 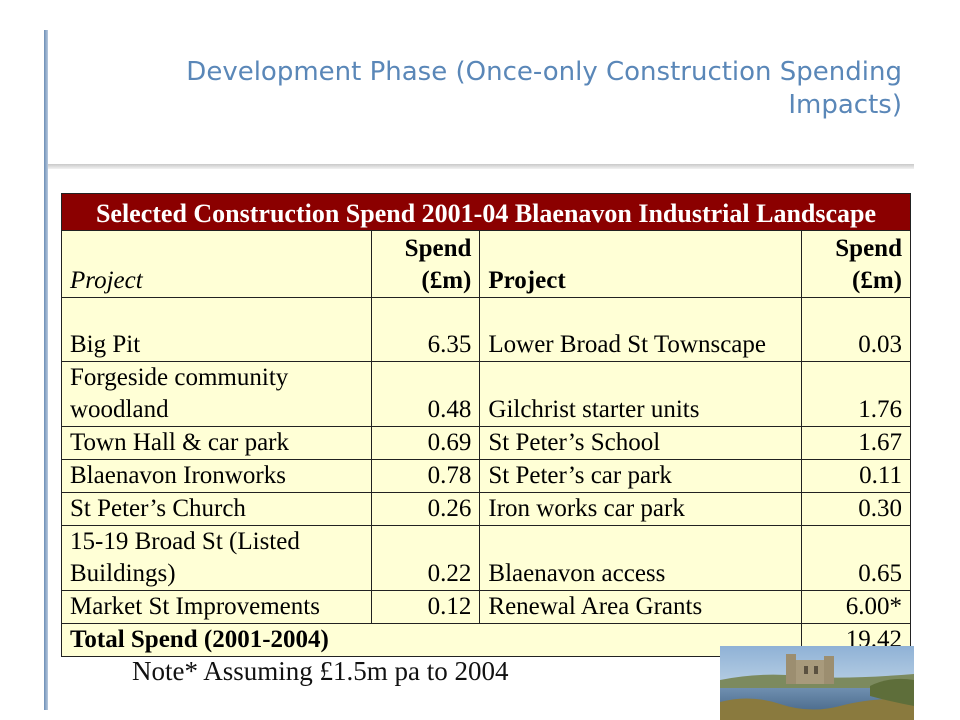 I want to click on total-label: Total Spend (2001-2004), so click(x=431, y=640).